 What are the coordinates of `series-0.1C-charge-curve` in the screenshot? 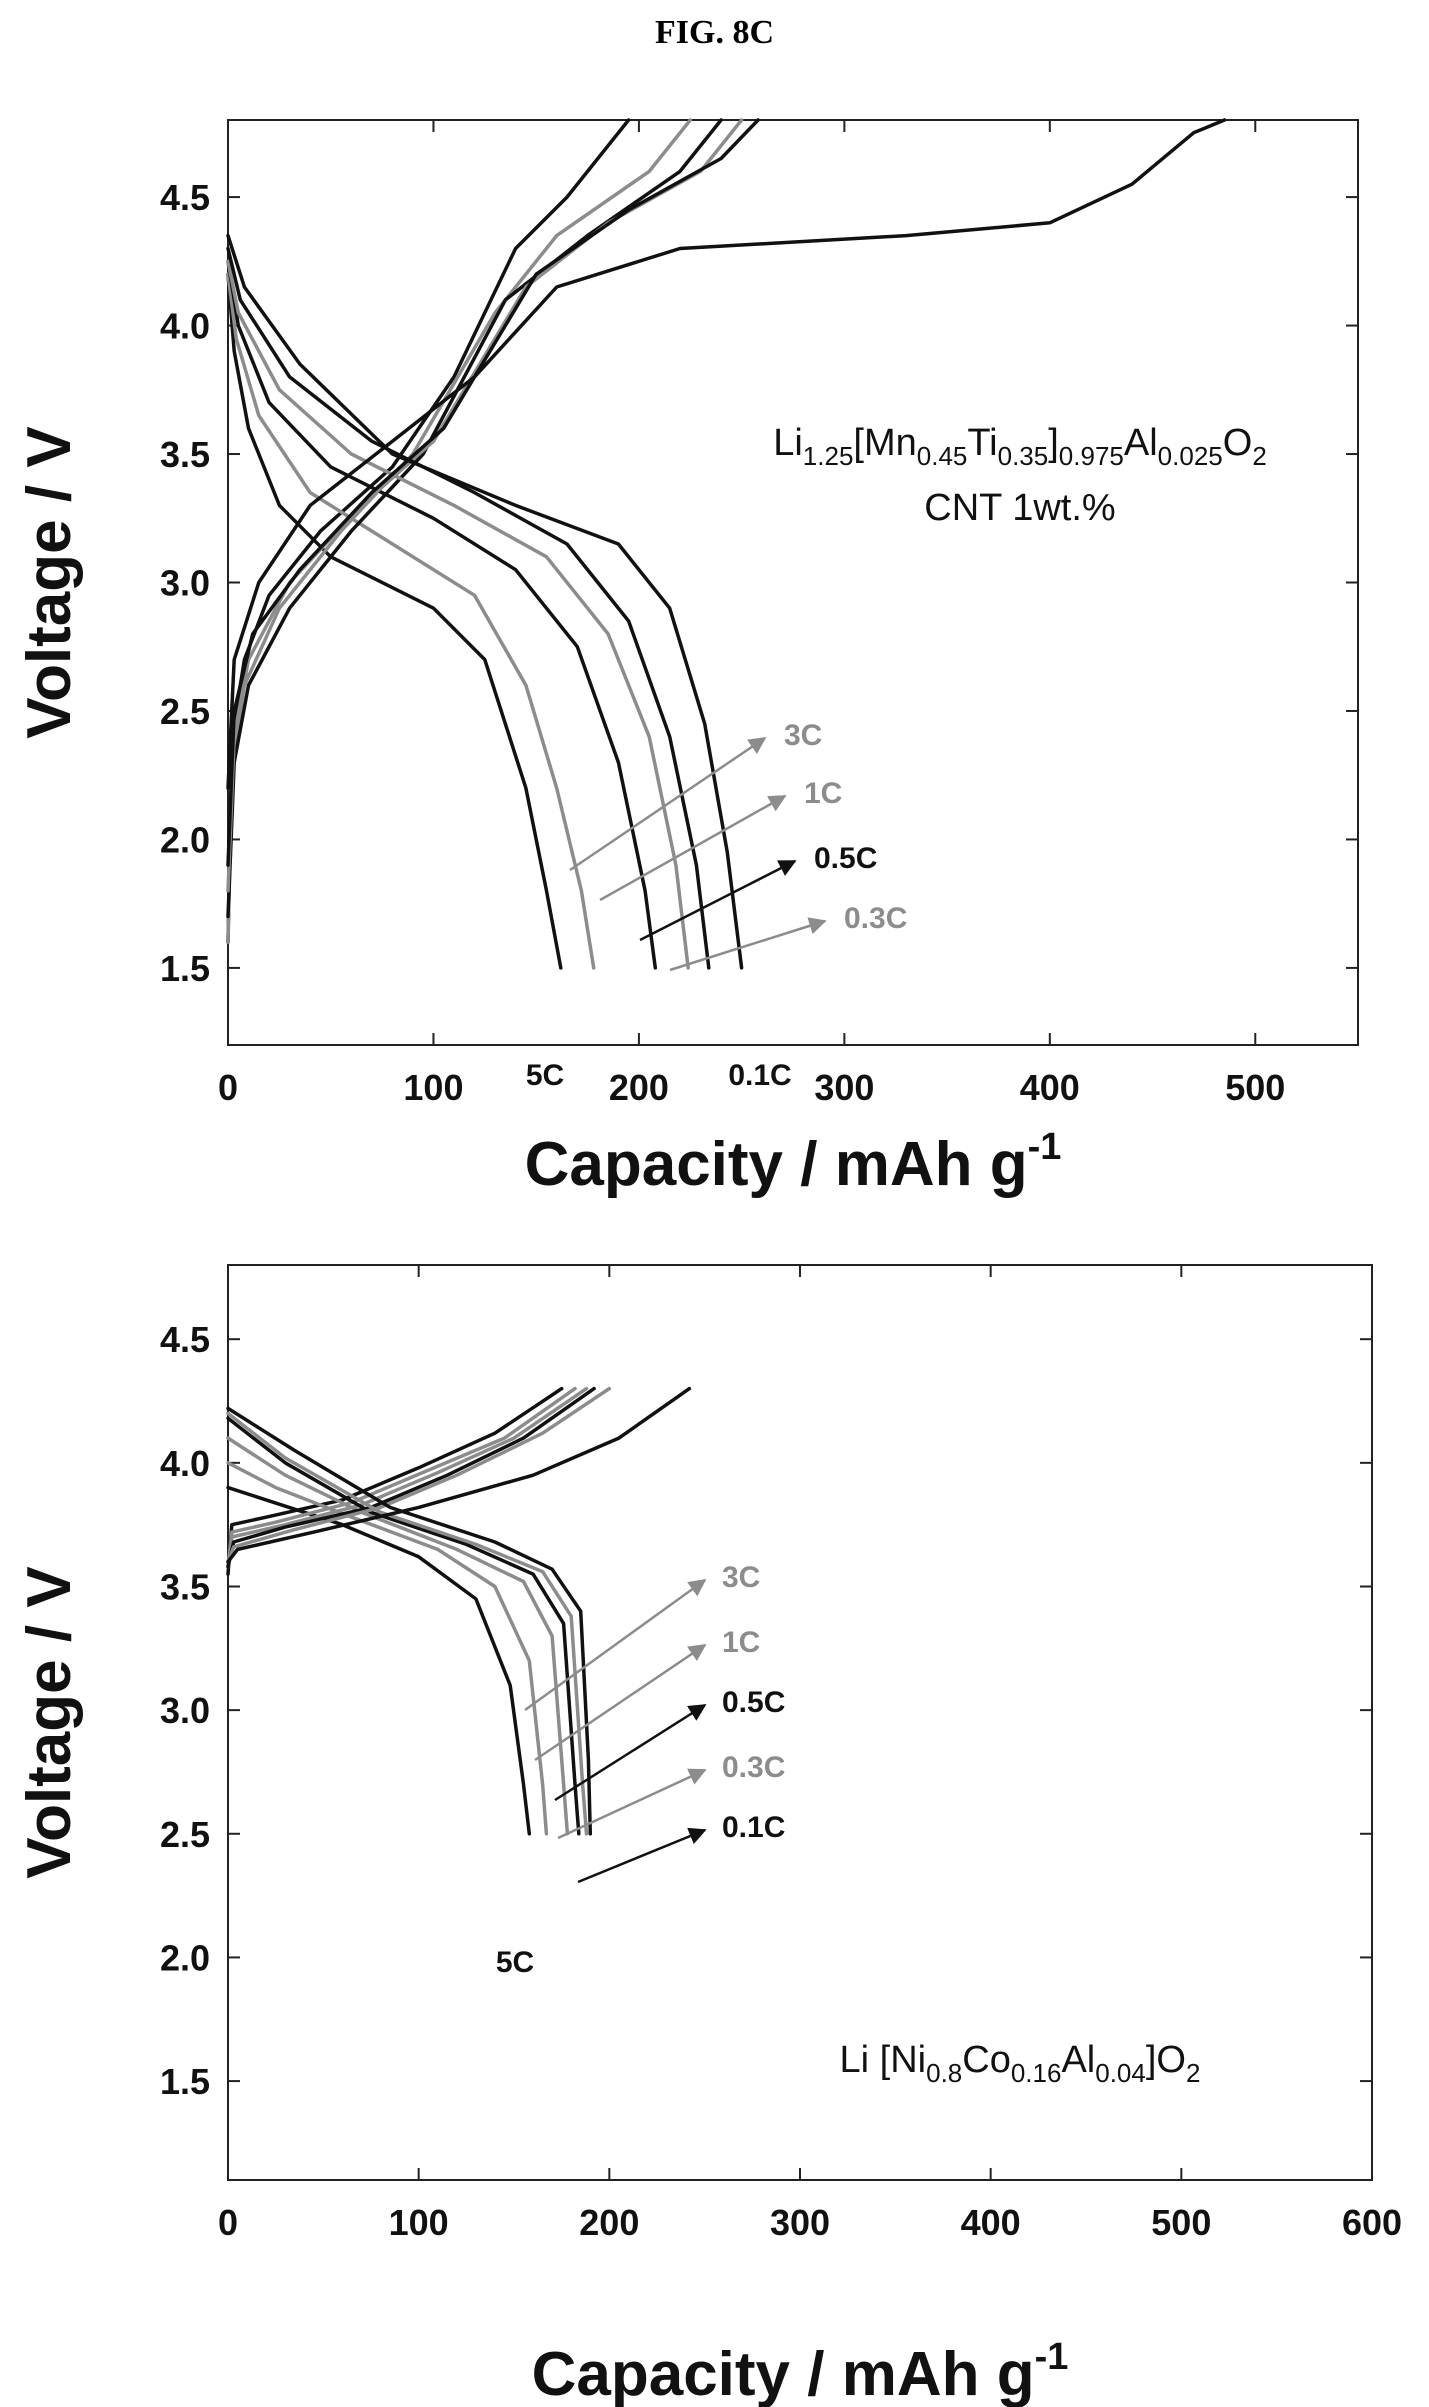 It's located at (459, 1475).